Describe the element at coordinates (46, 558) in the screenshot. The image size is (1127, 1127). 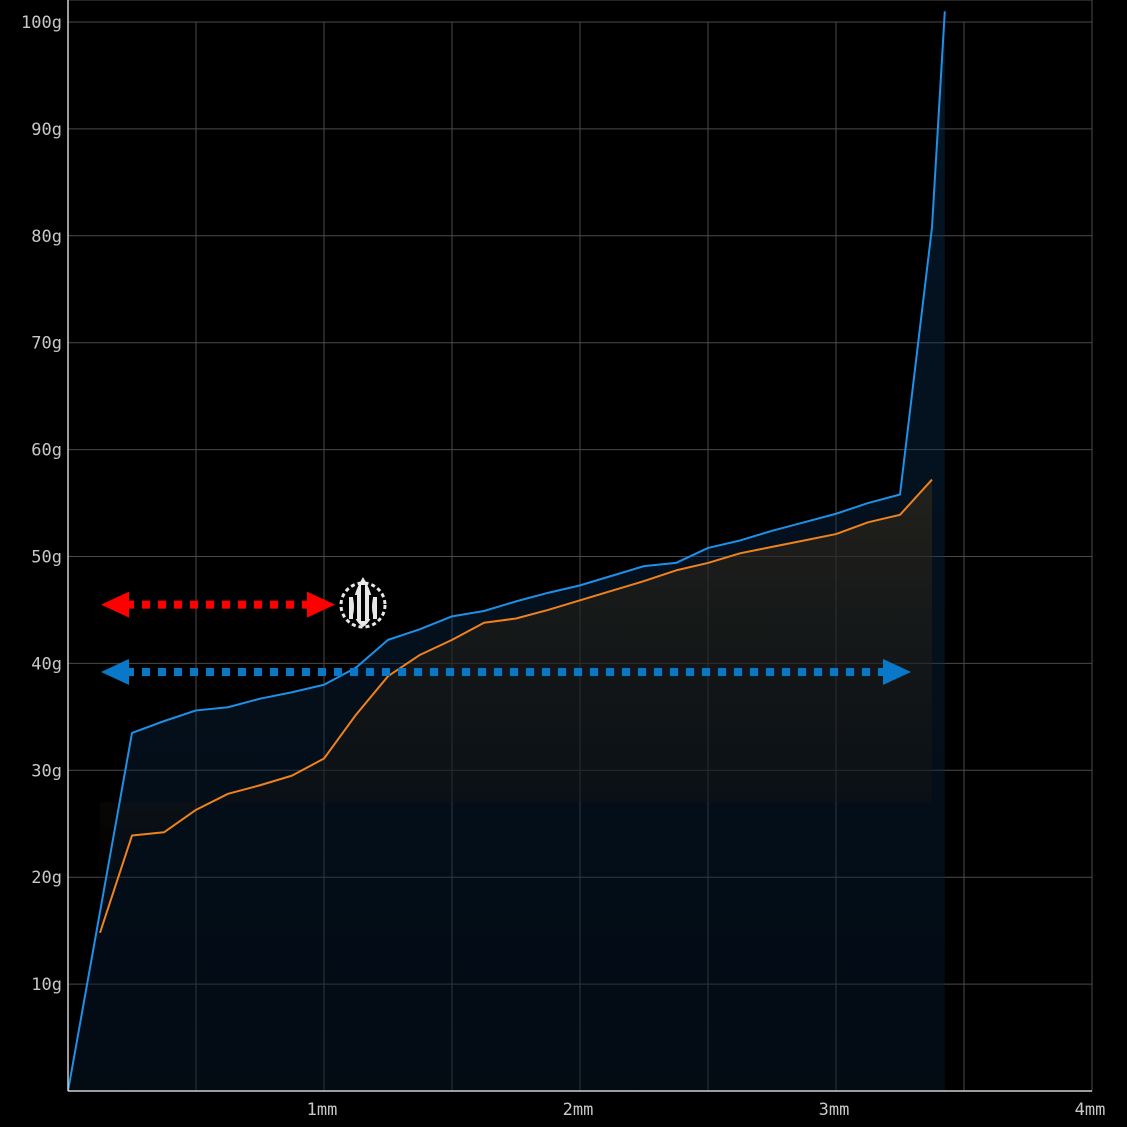
I see `y-tick-label: 50g` at that location.